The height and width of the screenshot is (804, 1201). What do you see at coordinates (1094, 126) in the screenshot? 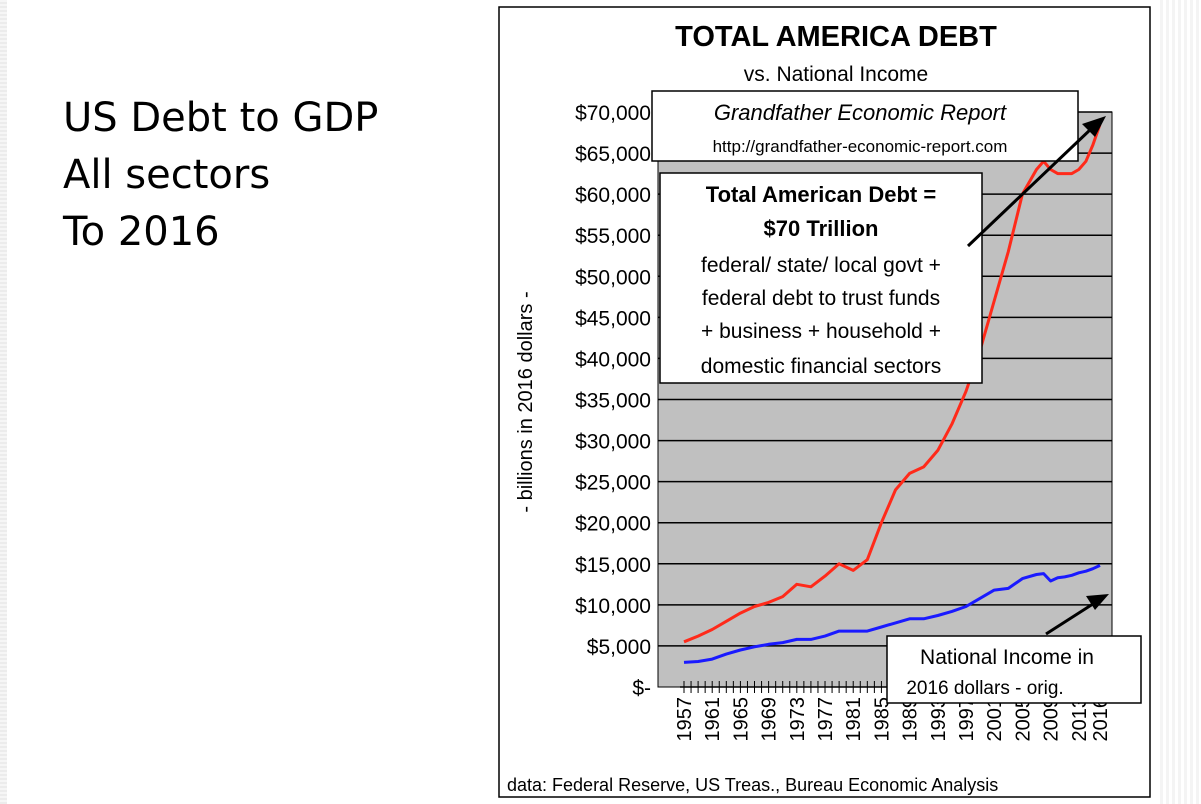
I see `debt-arrowhead-icon` at bounding box center [1094, 126].